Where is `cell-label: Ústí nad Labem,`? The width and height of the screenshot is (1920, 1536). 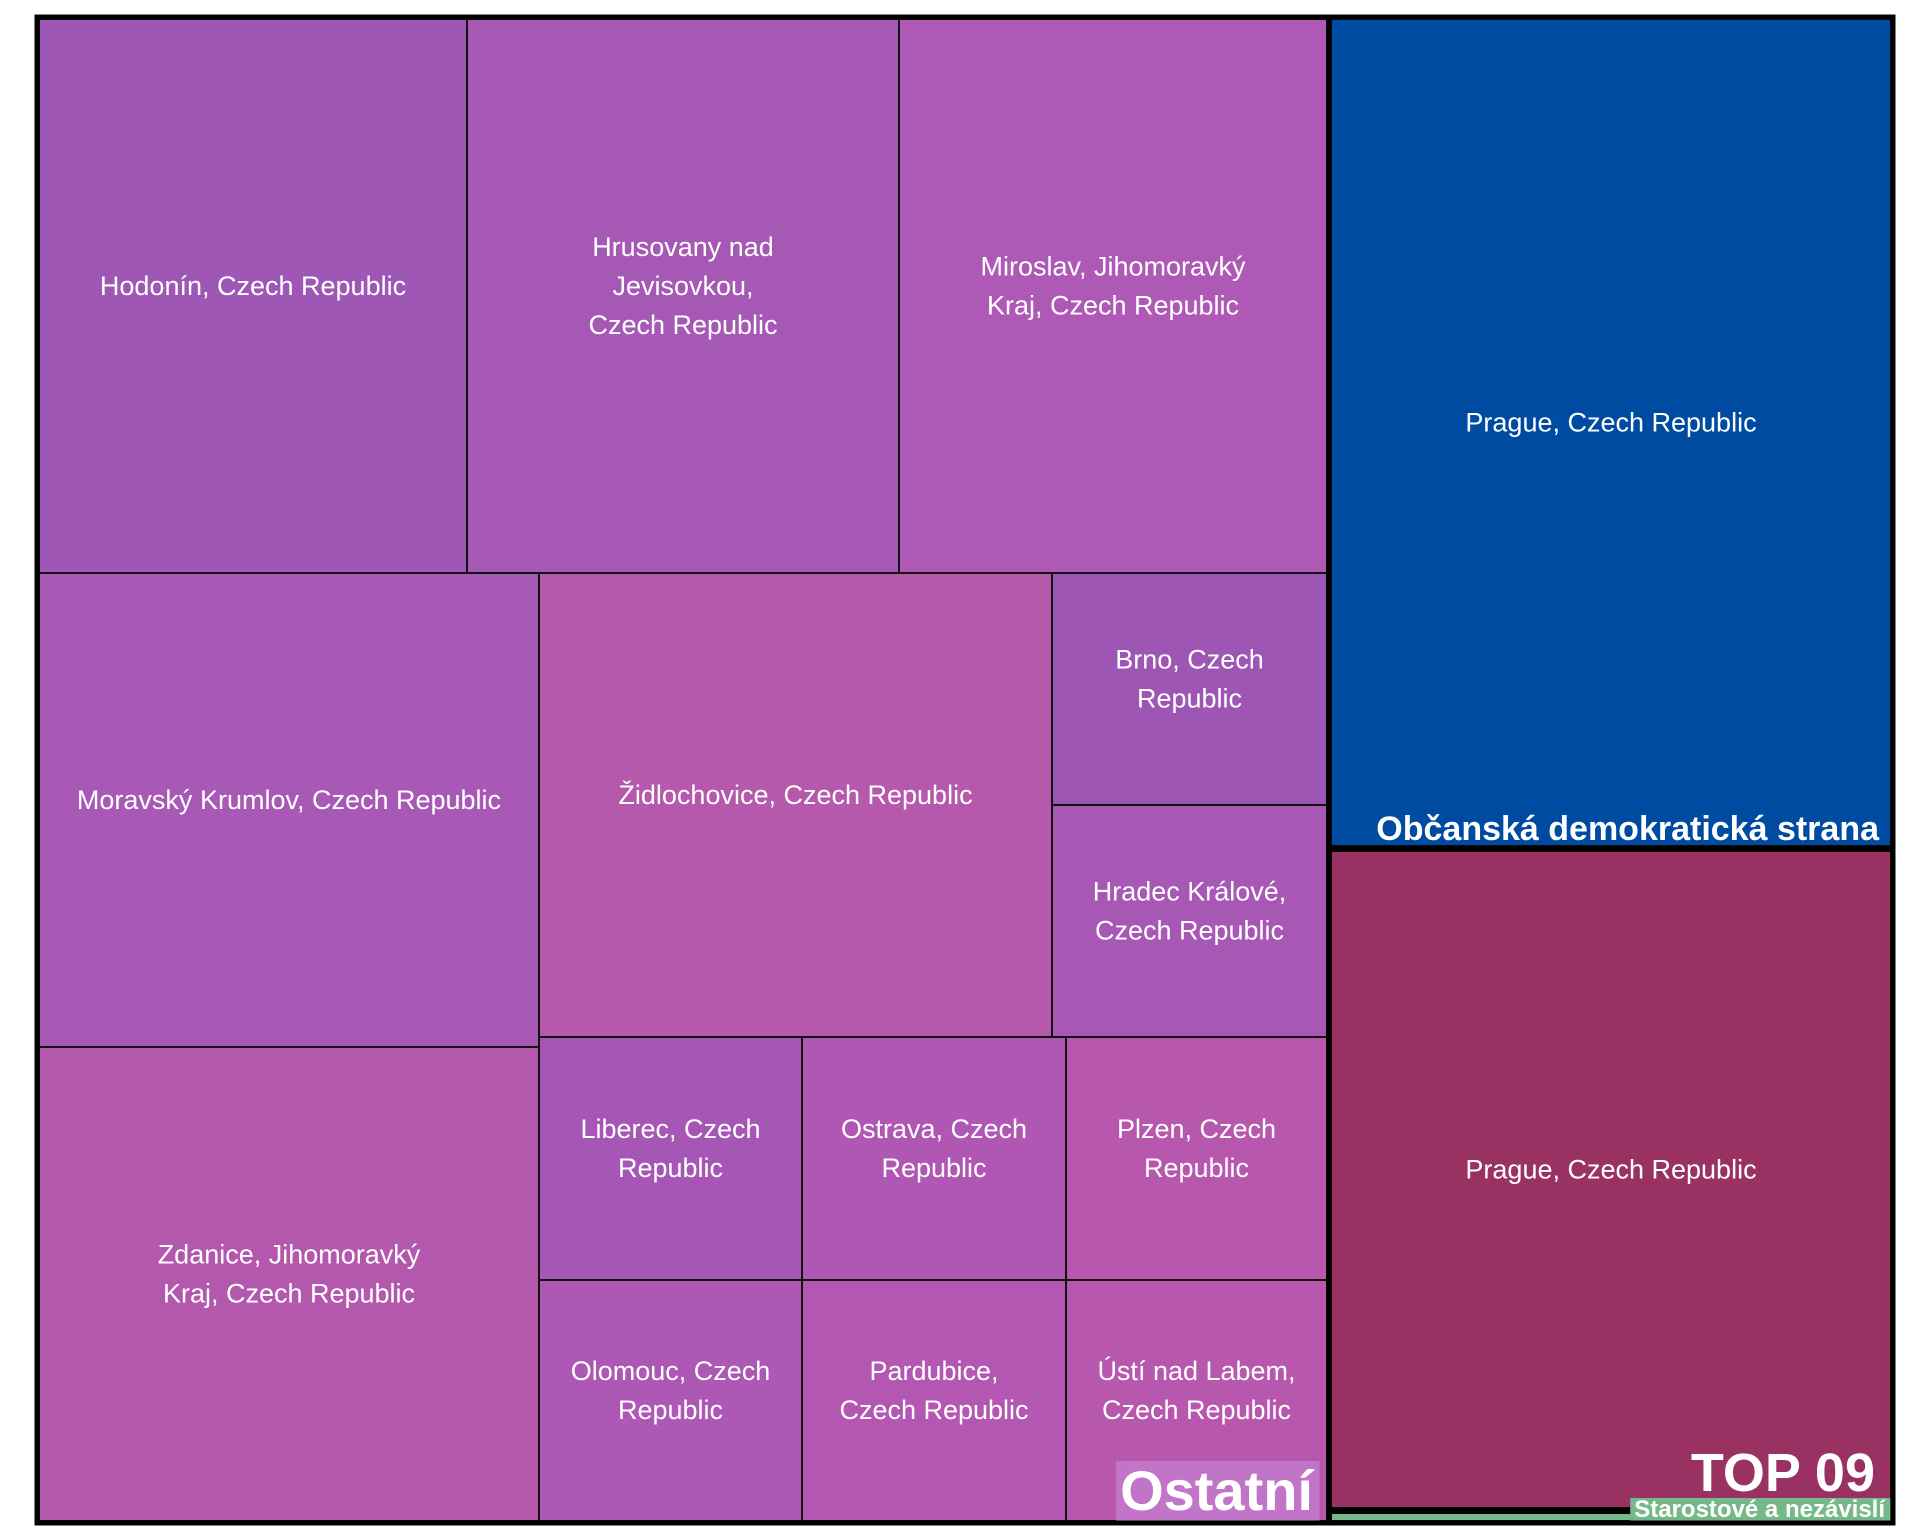
cell-label: Ústí nad Labem, is located at coordinates (1196, 1370).